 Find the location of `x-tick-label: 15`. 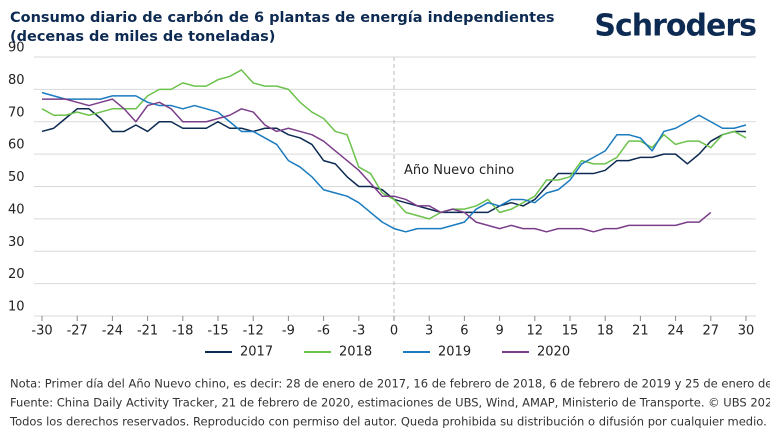

x-tick-label: 15 is located at coordinates (570, 331).